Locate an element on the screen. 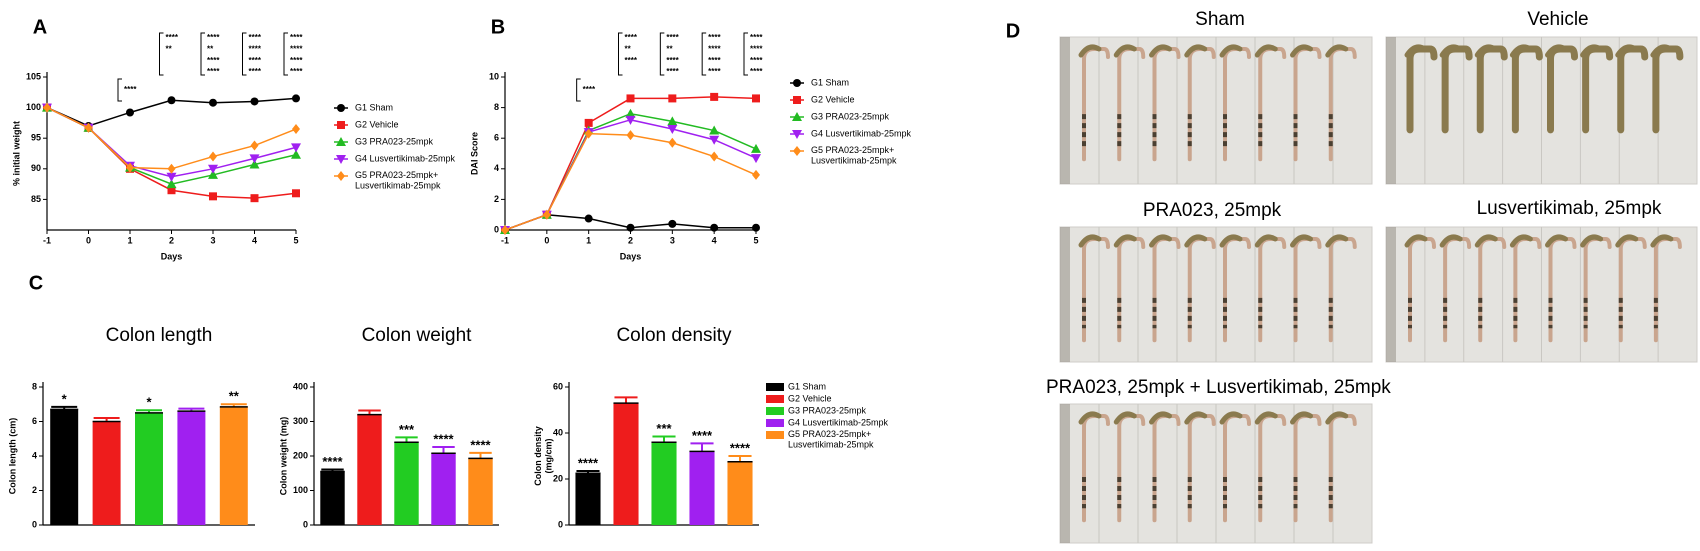 The height and width of the screenshot is (551, 1700). y-tick-label: 6 is located at coordinates (34, 421).